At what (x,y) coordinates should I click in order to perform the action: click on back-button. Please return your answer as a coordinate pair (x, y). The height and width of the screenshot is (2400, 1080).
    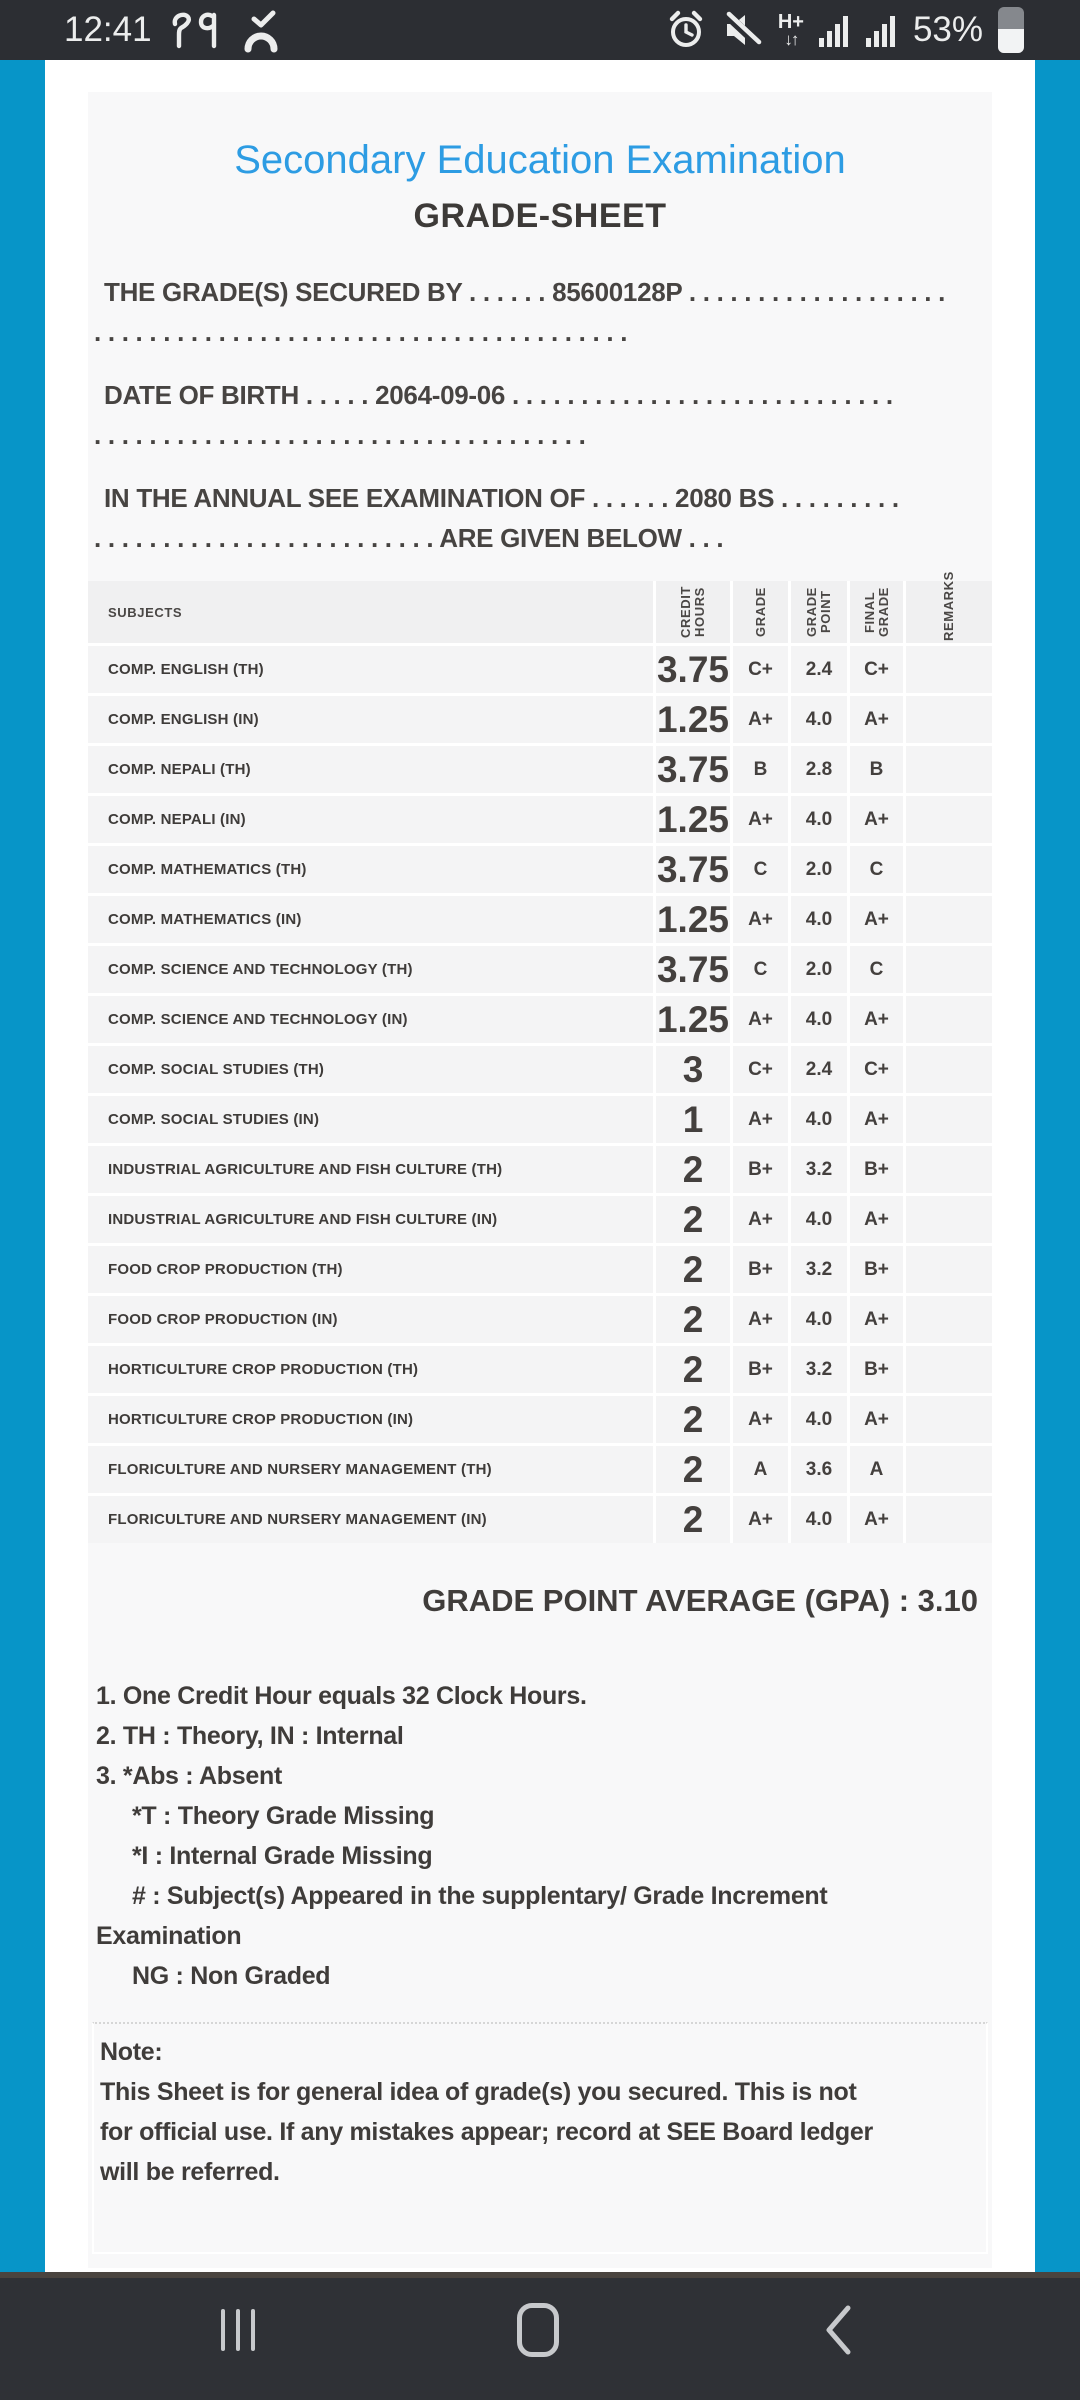
    Looking at the image, I should click on (838, 2330).